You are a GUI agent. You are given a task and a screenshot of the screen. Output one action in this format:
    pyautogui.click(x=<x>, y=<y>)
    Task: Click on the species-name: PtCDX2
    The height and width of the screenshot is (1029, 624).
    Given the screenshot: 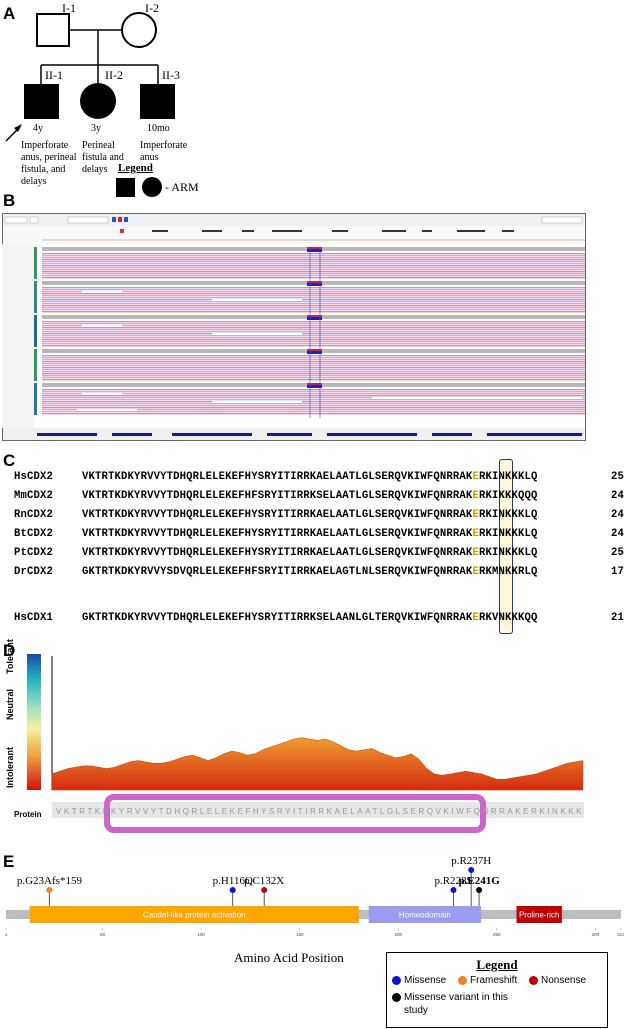 What is the action you would take?
    pyautogui.click(x=34, y=553)
    